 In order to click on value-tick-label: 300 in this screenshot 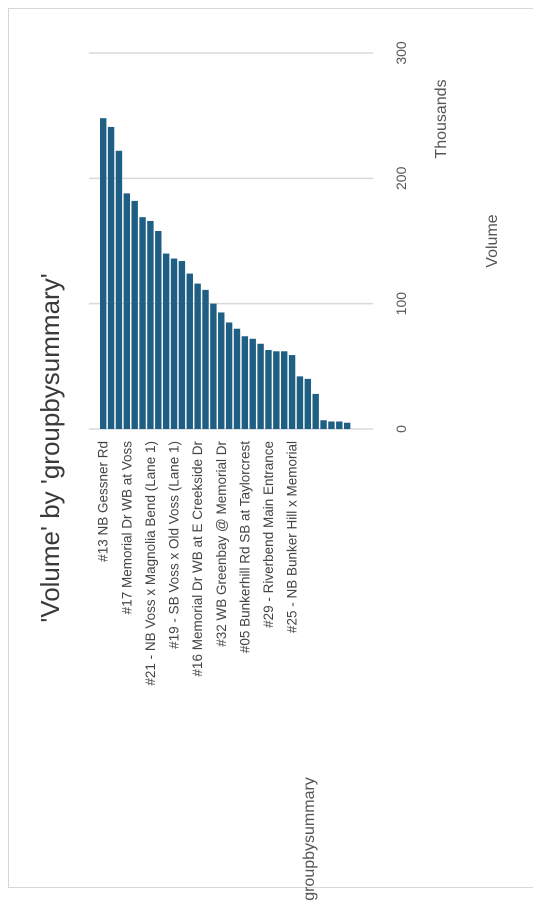, I will do `click(401, 53)`.